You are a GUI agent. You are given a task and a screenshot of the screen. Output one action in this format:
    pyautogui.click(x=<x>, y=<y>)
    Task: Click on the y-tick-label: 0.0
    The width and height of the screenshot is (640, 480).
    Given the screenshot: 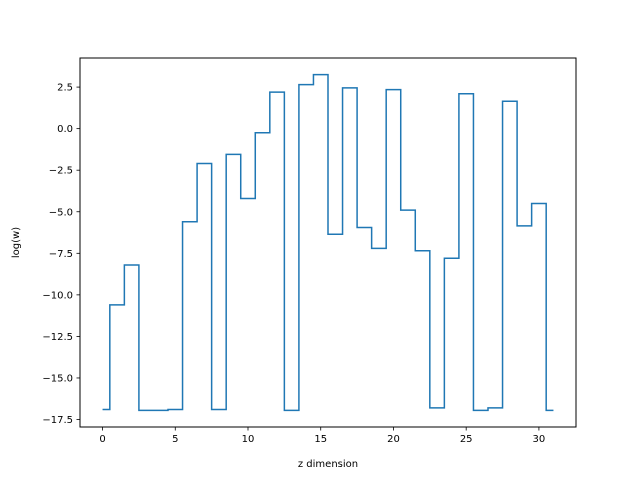 What is the action you would take?
    pyautogui.click(x=65, y=129)
    